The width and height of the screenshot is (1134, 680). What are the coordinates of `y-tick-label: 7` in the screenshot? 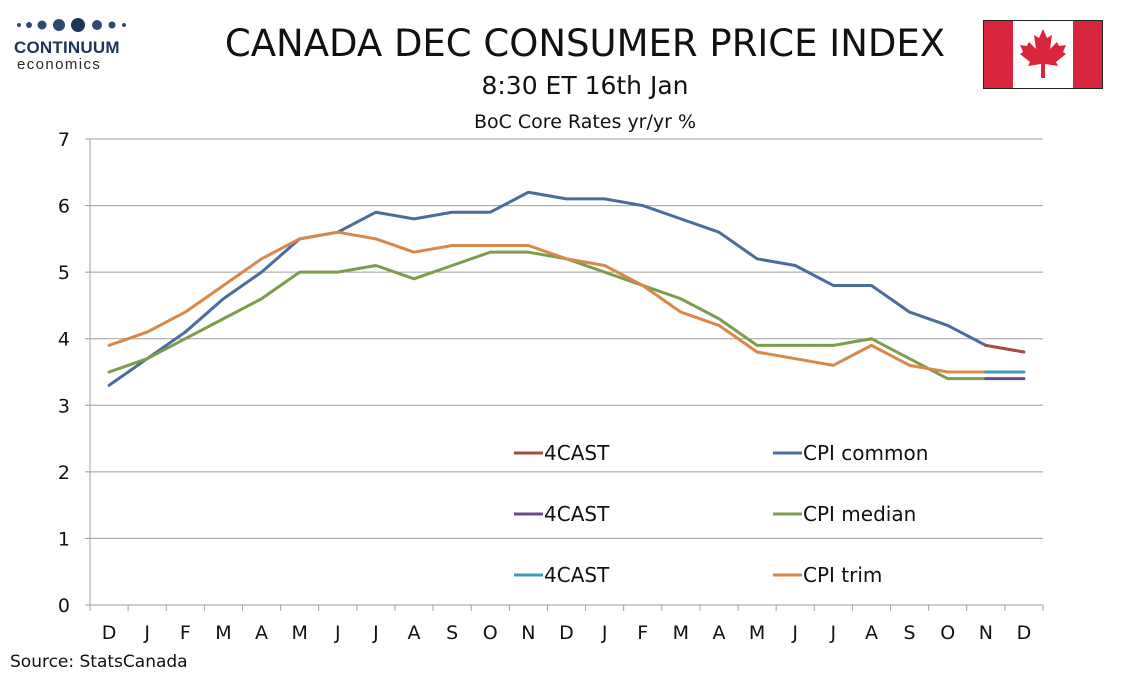 It's located at (64, 140).